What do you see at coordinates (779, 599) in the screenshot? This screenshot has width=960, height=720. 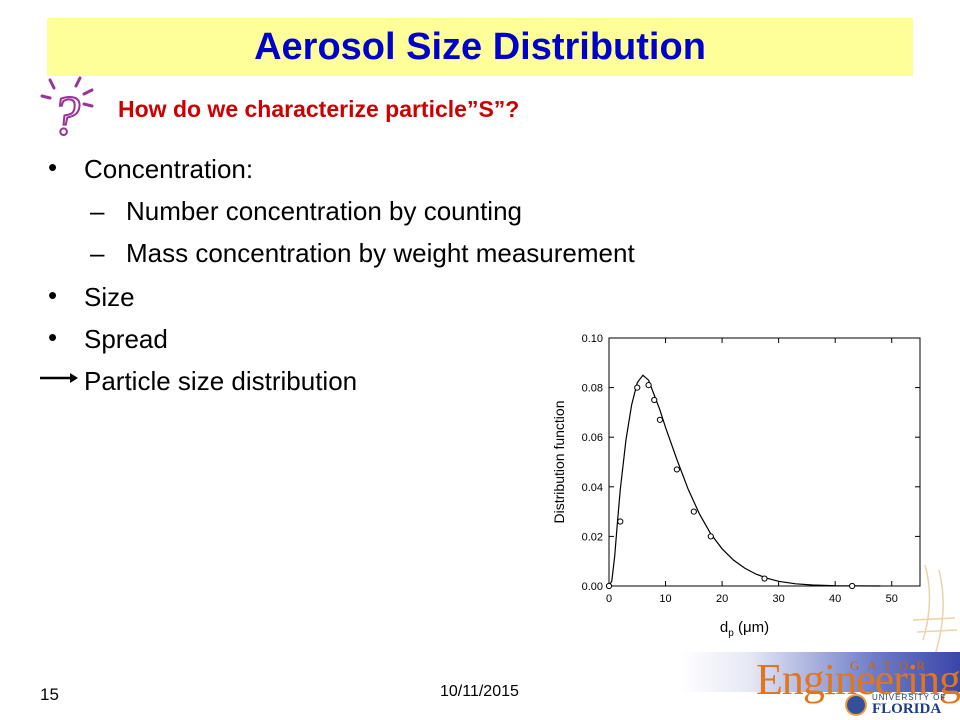 I see `x-tick-label: 30` at bounding box center [779, 599].